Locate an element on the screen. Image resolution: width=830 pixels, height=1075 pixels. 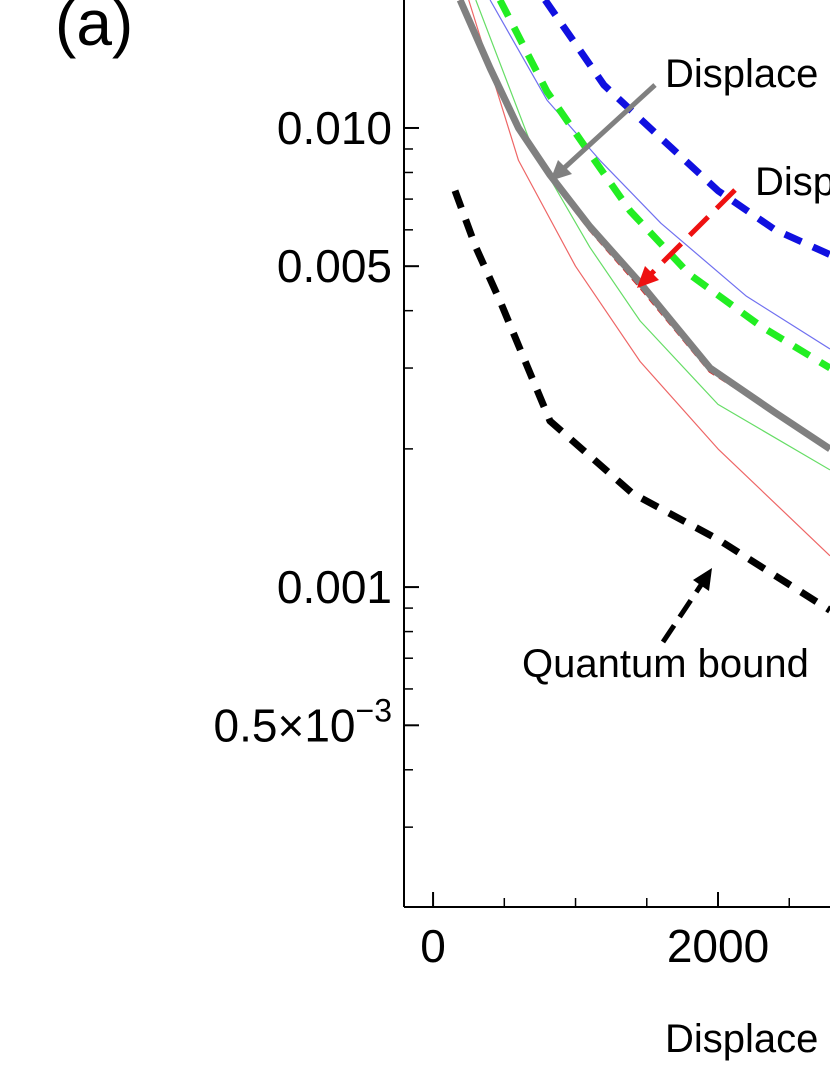
y-tick-label: 0.001 is located at coordinates (334, 587).